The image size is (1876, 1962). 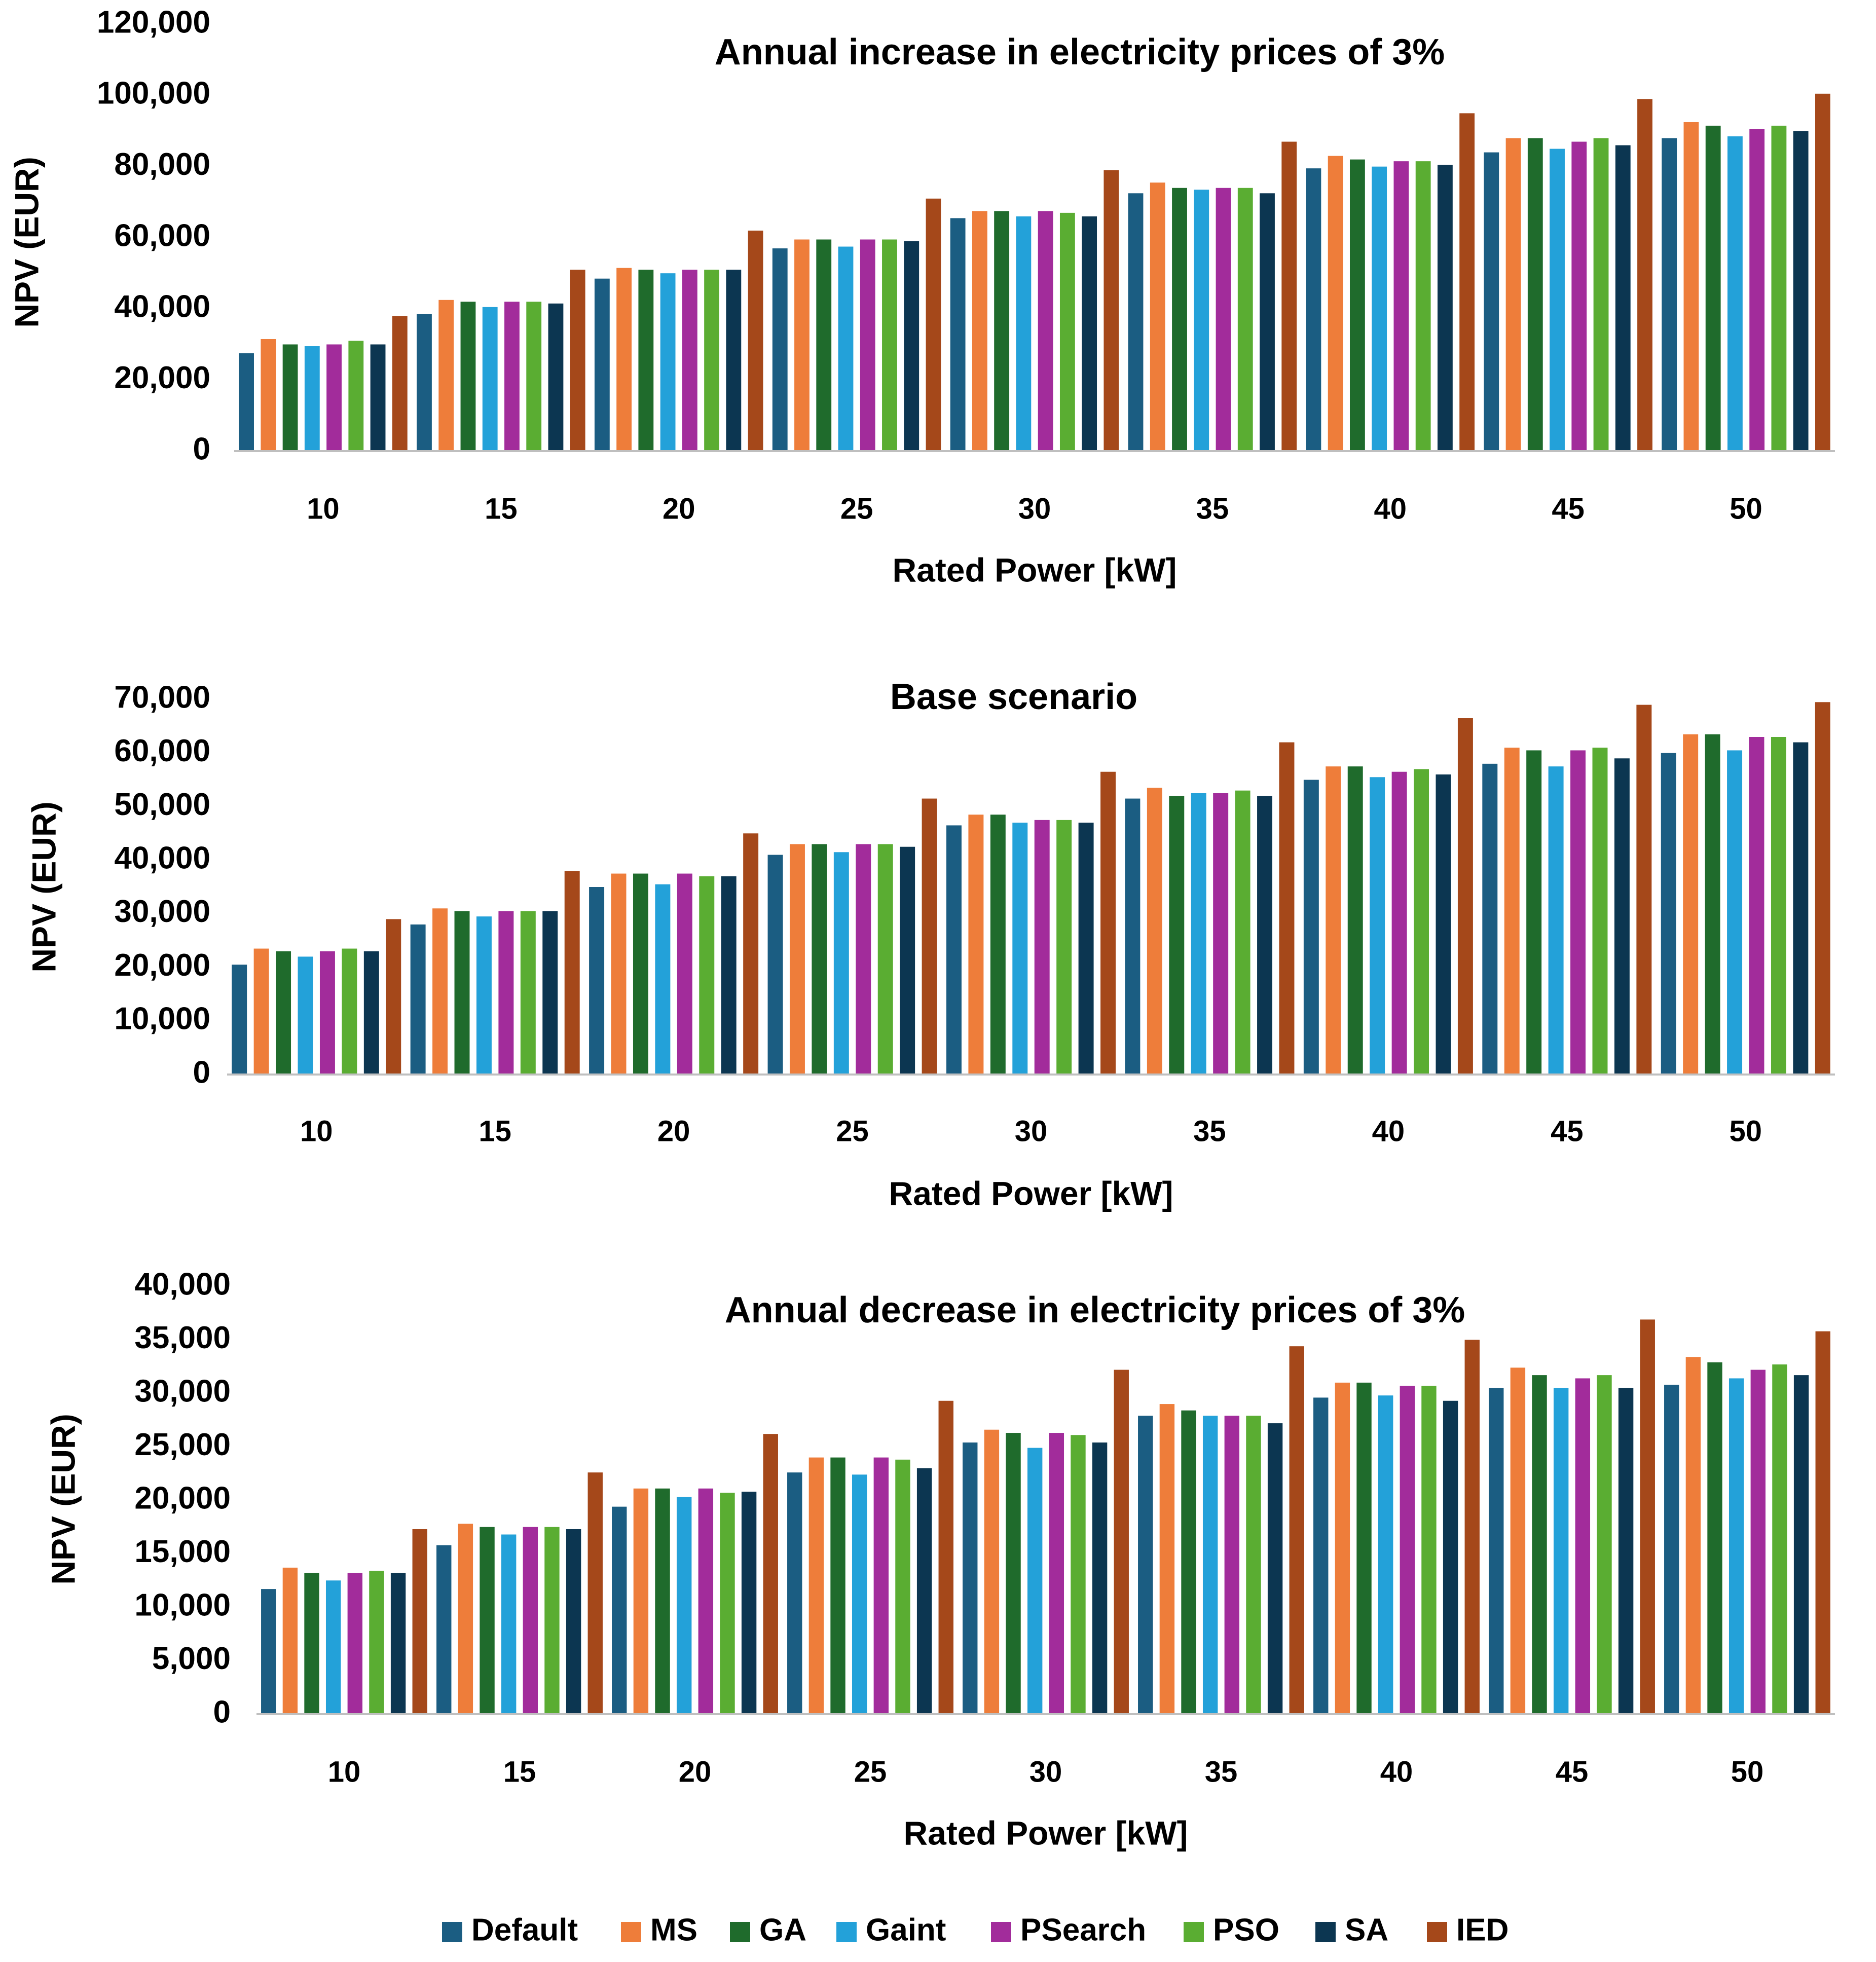 I want to click on legend-swatch-sa, so click(x=1325, y=1932).